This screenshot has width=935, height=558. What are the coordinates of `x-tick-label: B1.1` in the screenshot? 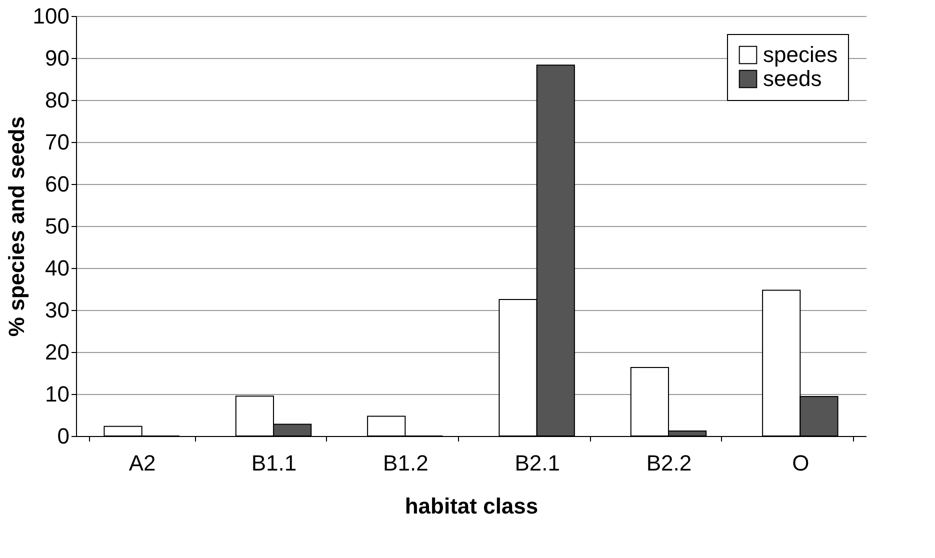 It's located at (274, 463).